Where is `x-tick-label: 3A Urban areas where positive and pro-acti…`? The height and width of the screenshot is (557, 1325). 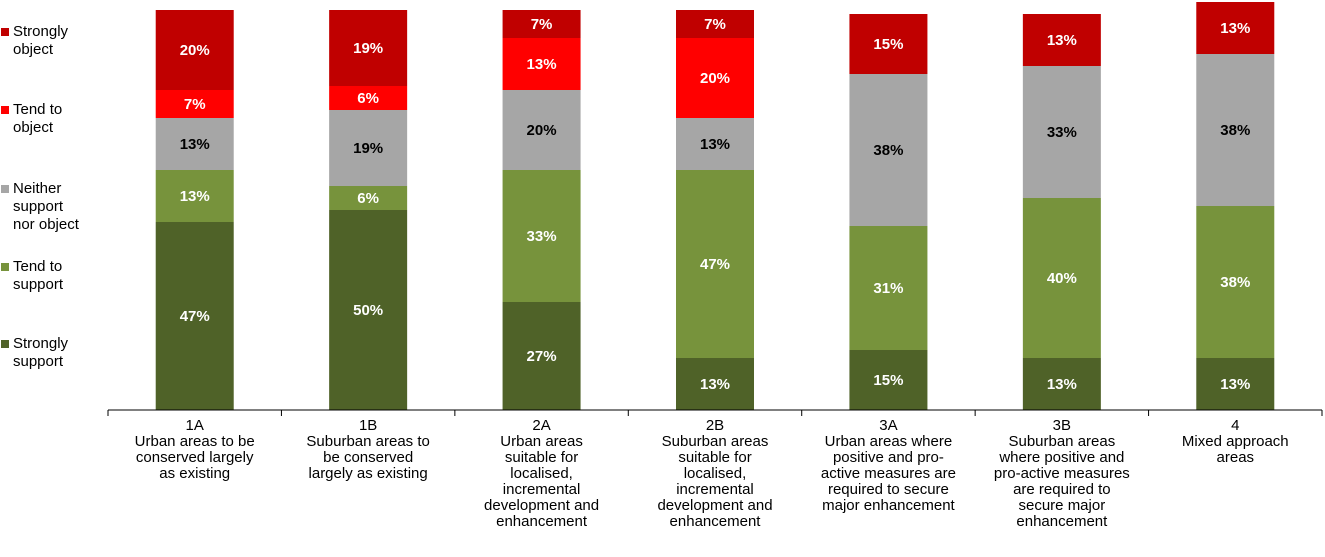 x-tick-label: 3A Urban areas where positive and pro-acti… is located at coordinates (888, 465).